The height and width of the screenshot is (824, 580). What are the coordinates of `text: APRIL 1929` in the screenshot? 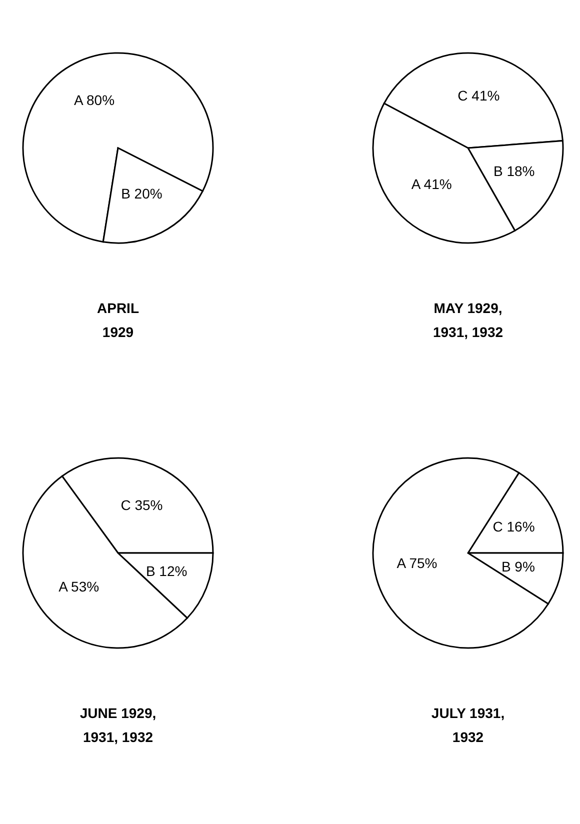 It's located at (118, 320).